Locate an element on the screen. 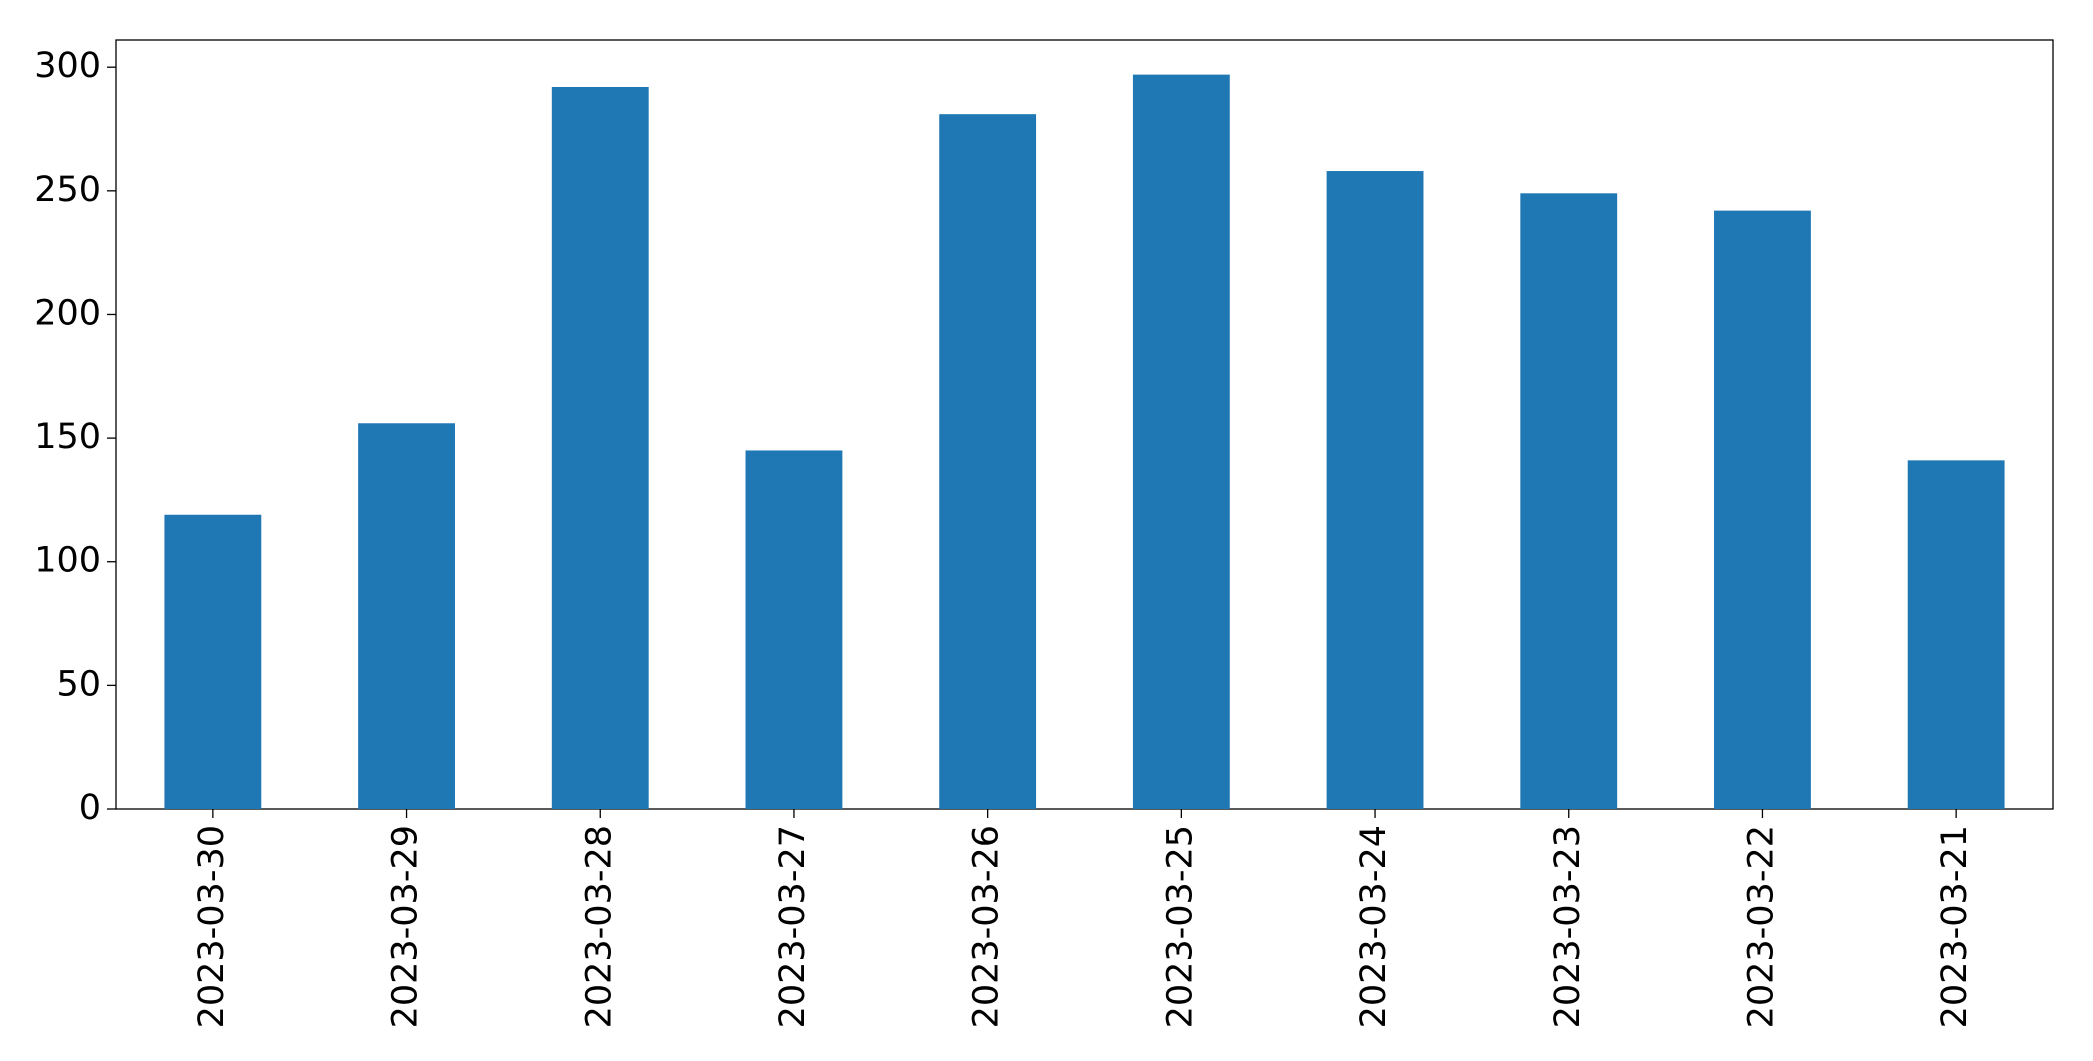 Image resolution: width=2093 pixels, height=1061 pixels. x-tick-label: 2023-03-25 is located at coordinates (1180, 926).